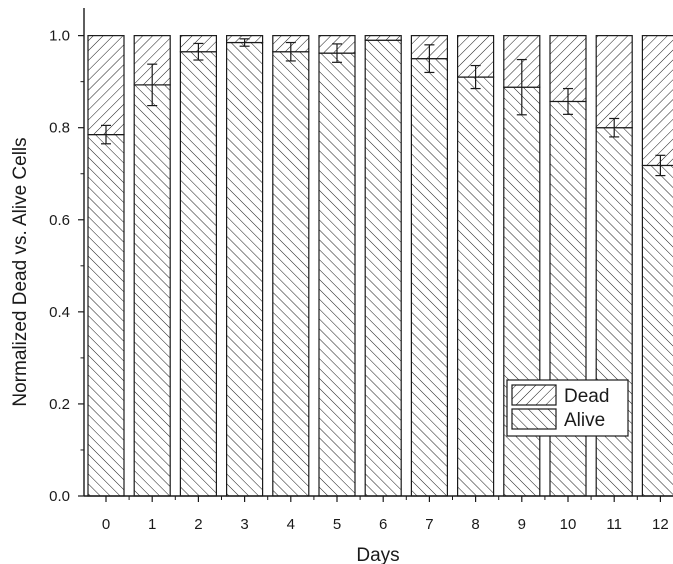  What do you see at coordinates (429, 524) in the screenshot?
I see `x-tick-label-7: 7` at bounding box center [429, 524].